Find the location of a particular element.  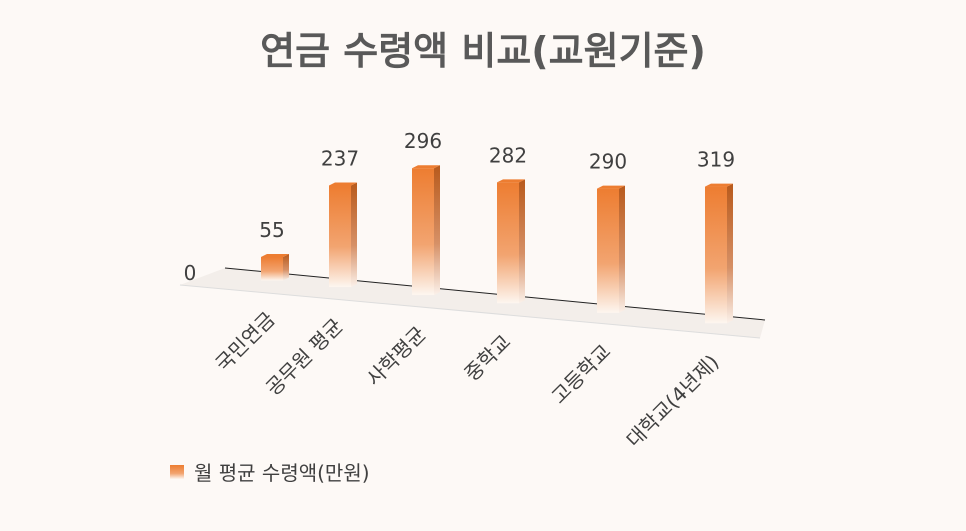

value-label: 55 is located at coordinates (271, 230).